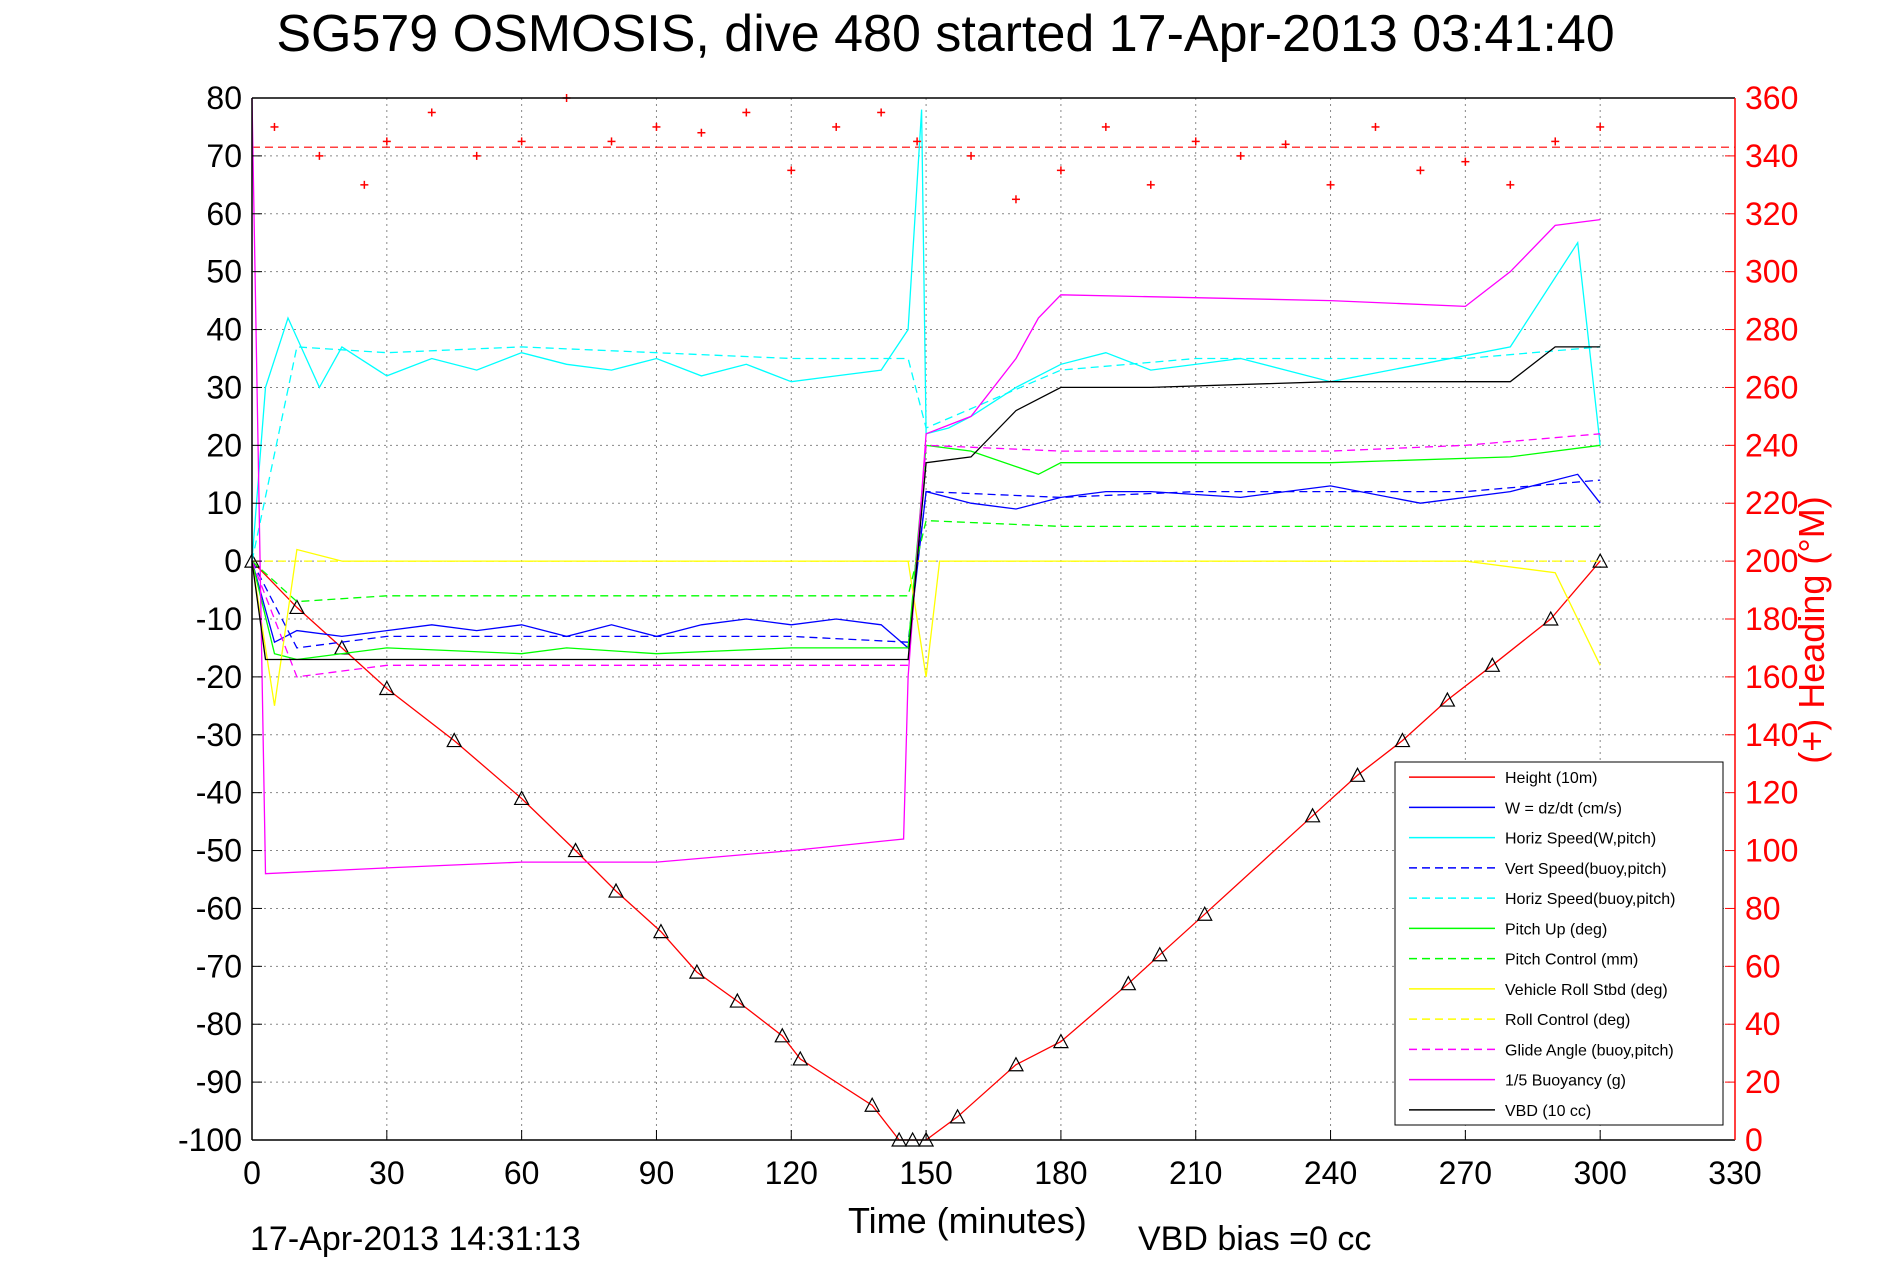 The image size is (1891, 1262). What do you see at coordinates (967, 1220) in the screenshot?
I see `x-axis-label: Time (minutes)` at bounding box center [967, 1220].